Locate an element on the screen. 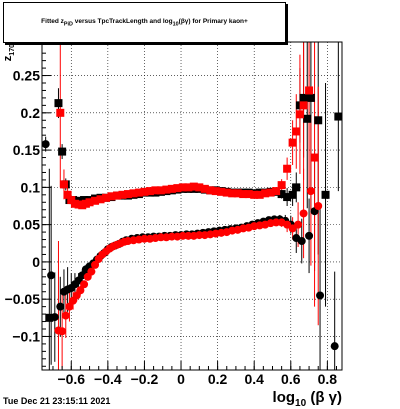 Image resolution: width=400 pixels, height=409 pixels. y-tick-label: 0.05 is located at coordinates (26, 225).